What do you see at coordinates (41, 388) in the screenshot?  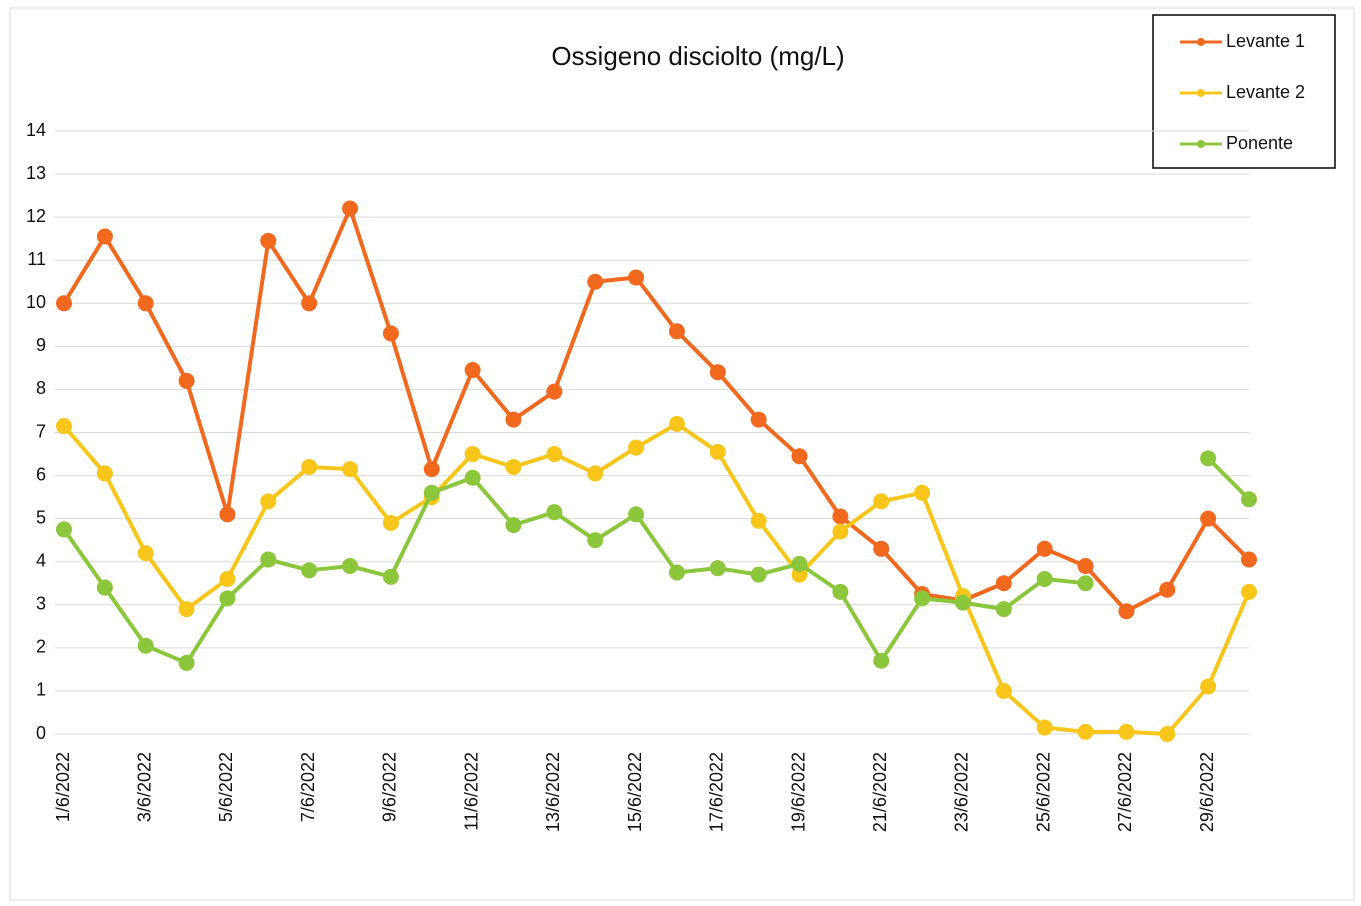 I see `y-tick-label: 8` at bounding box center [41, 388].